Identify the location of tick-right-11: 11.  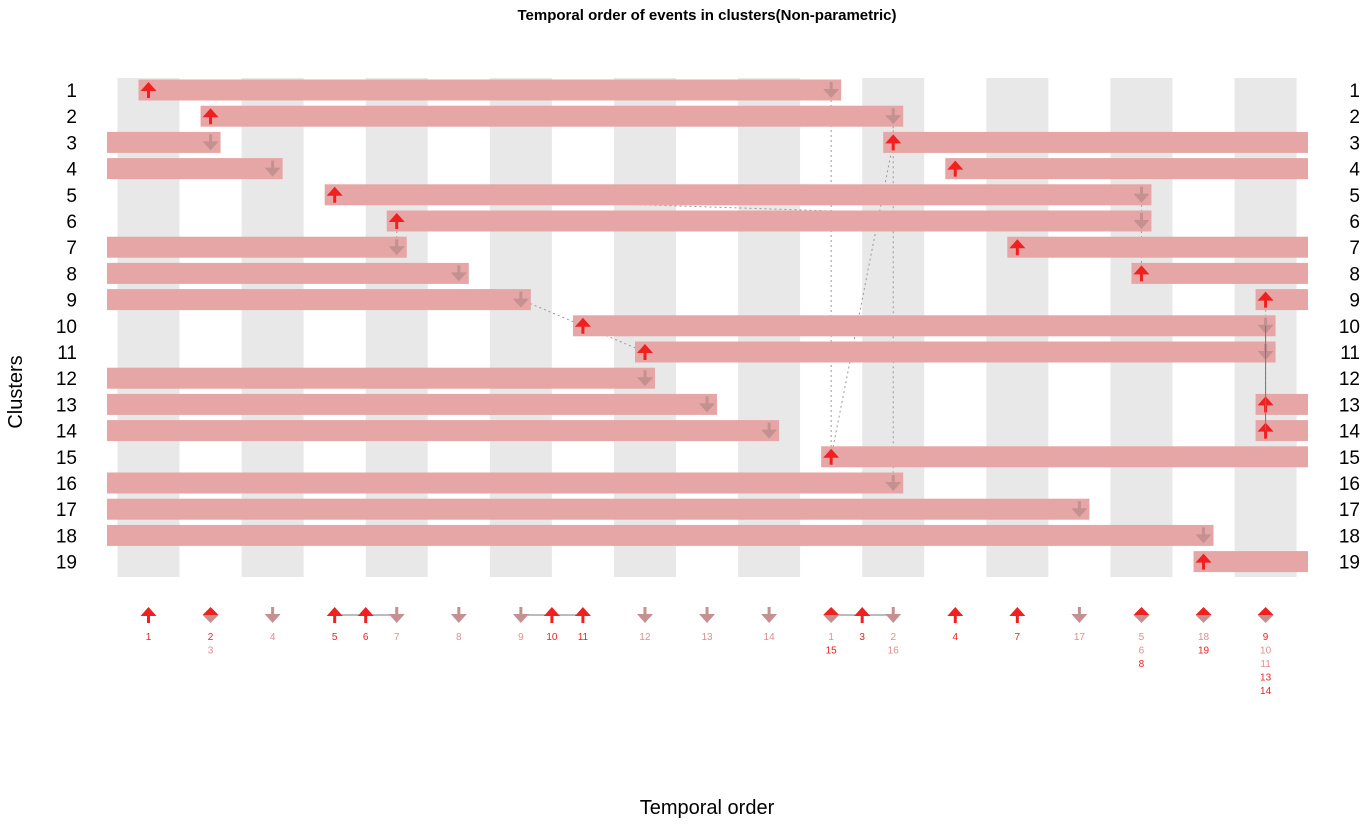
(1350, 353).